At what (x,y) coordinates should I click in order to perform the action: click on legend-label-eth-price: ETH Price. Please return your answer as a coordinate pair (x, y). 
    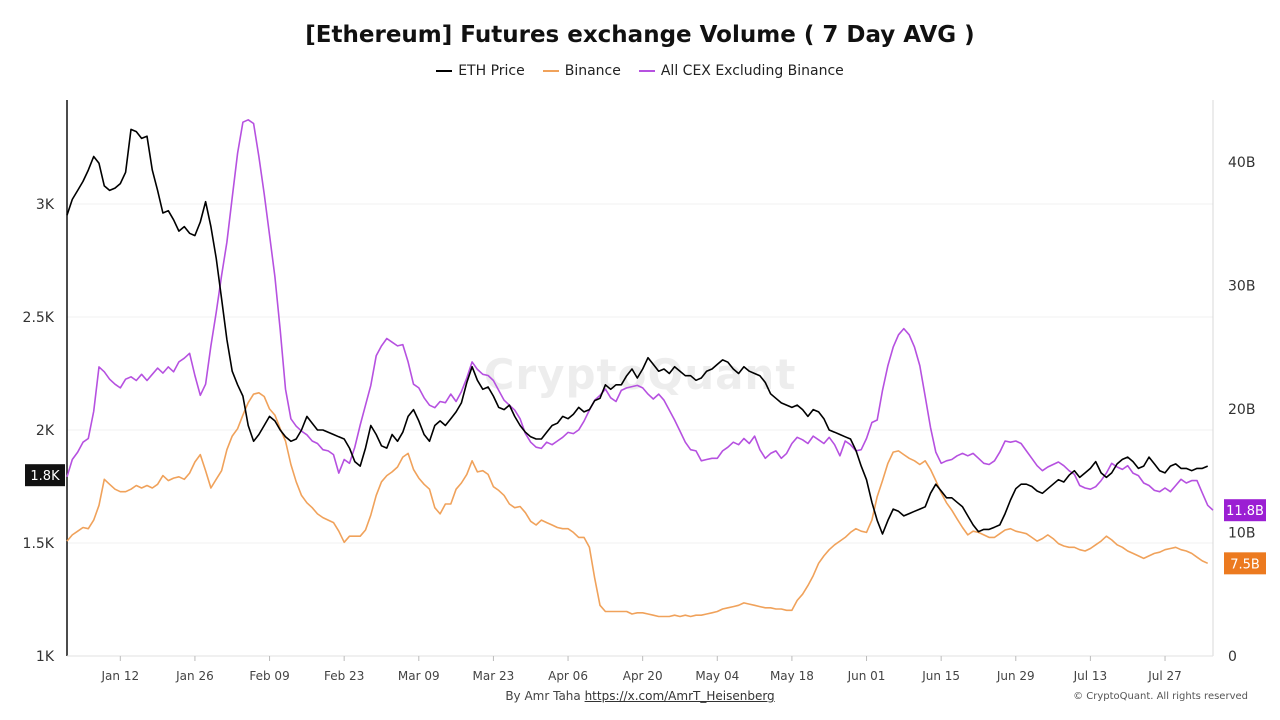
    Looking at the image, I should click on (491, 71).